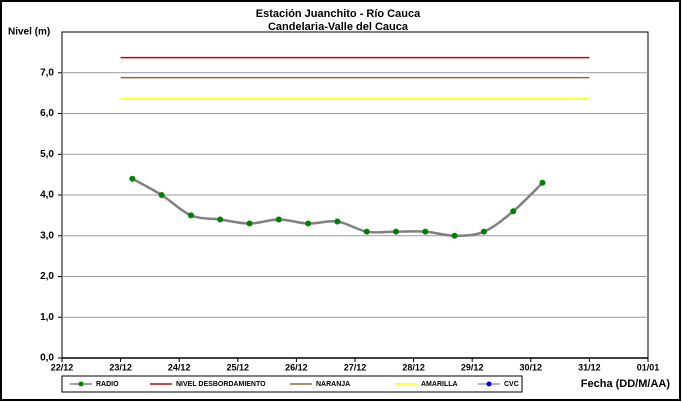 This screenshot has width=683, height=403. I want to click on x-tick-label: 27/12, so click(355, 367).